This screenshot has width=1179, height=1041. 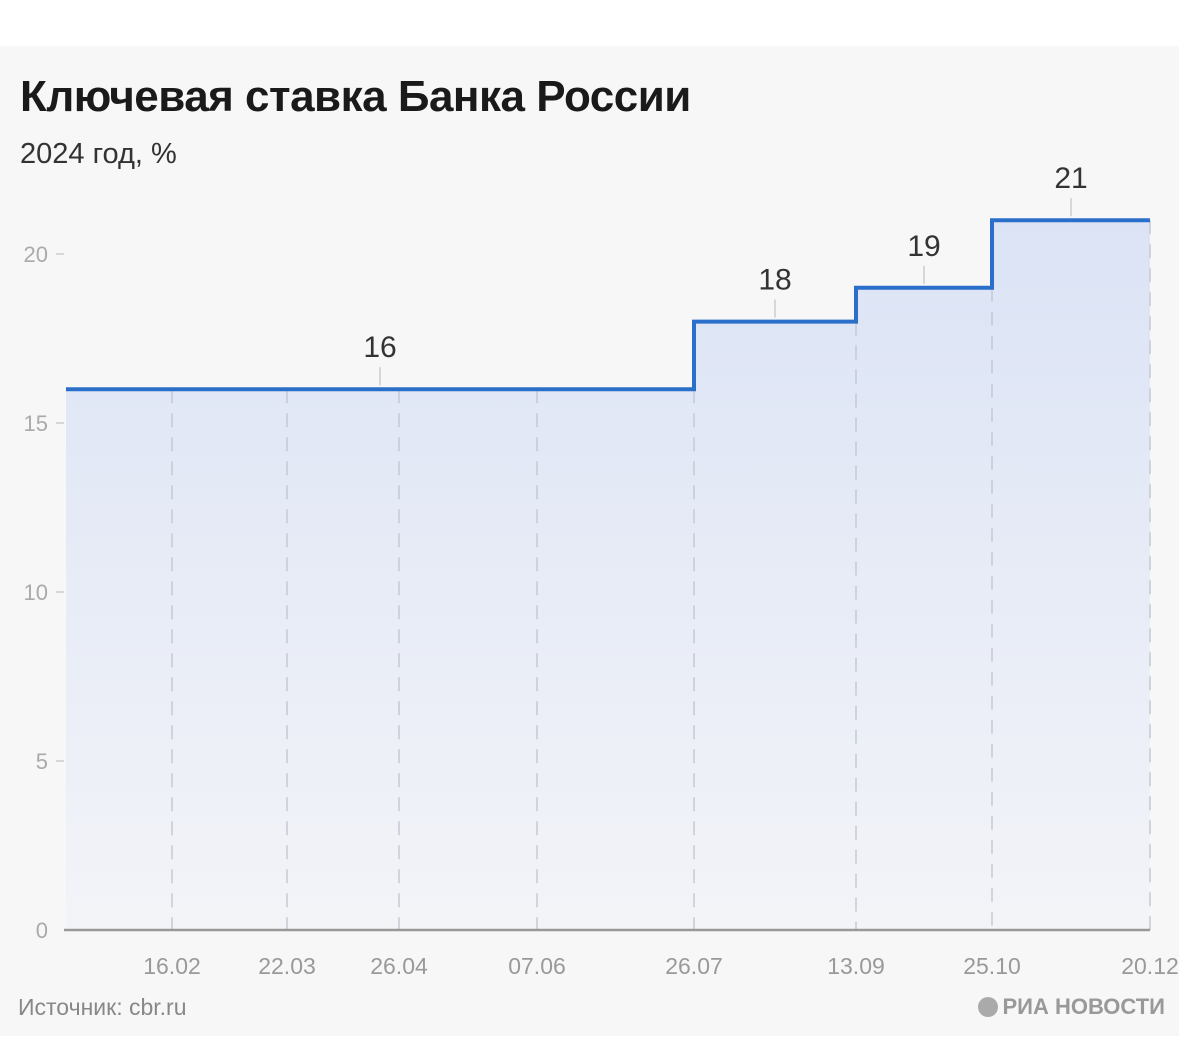 What do you see at coordinates (379, 347) in the screenshot?
I see `data-label: 16` at bounding box center [379, 347].